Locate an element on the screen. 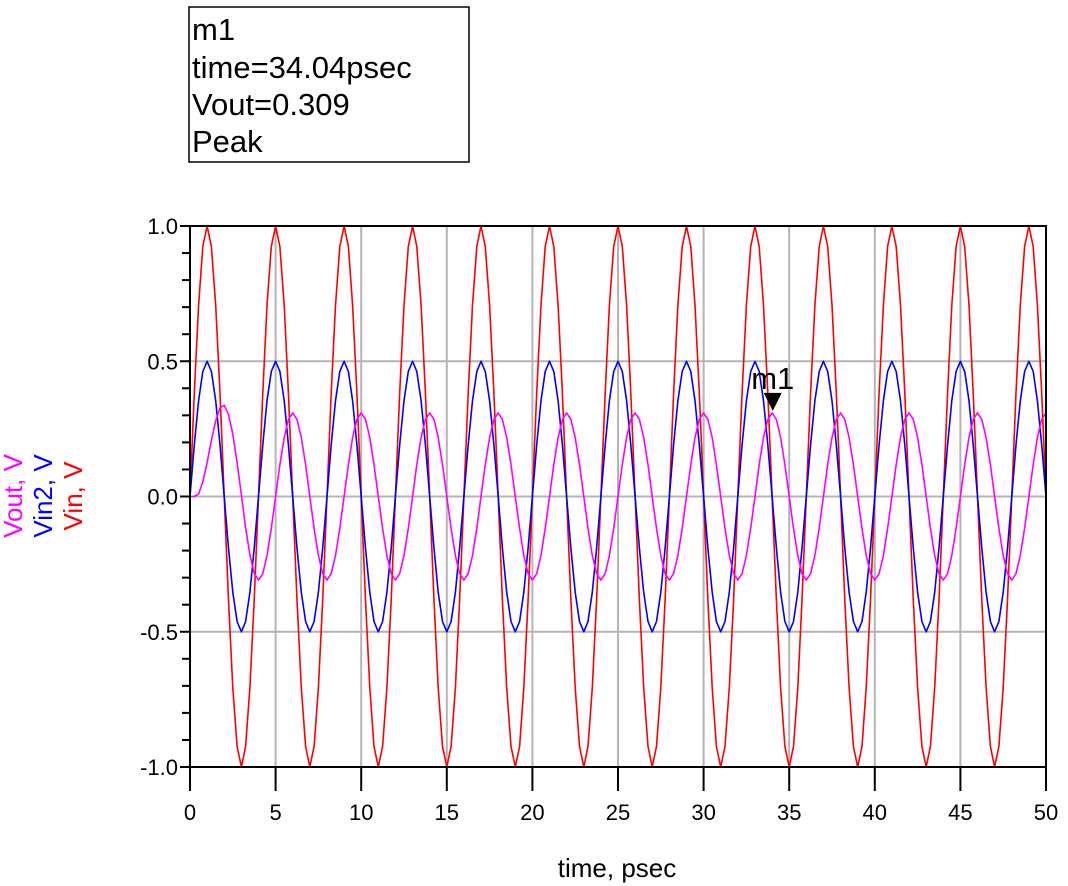  x-tick-label: 10 is located at coordinates (361, 812).